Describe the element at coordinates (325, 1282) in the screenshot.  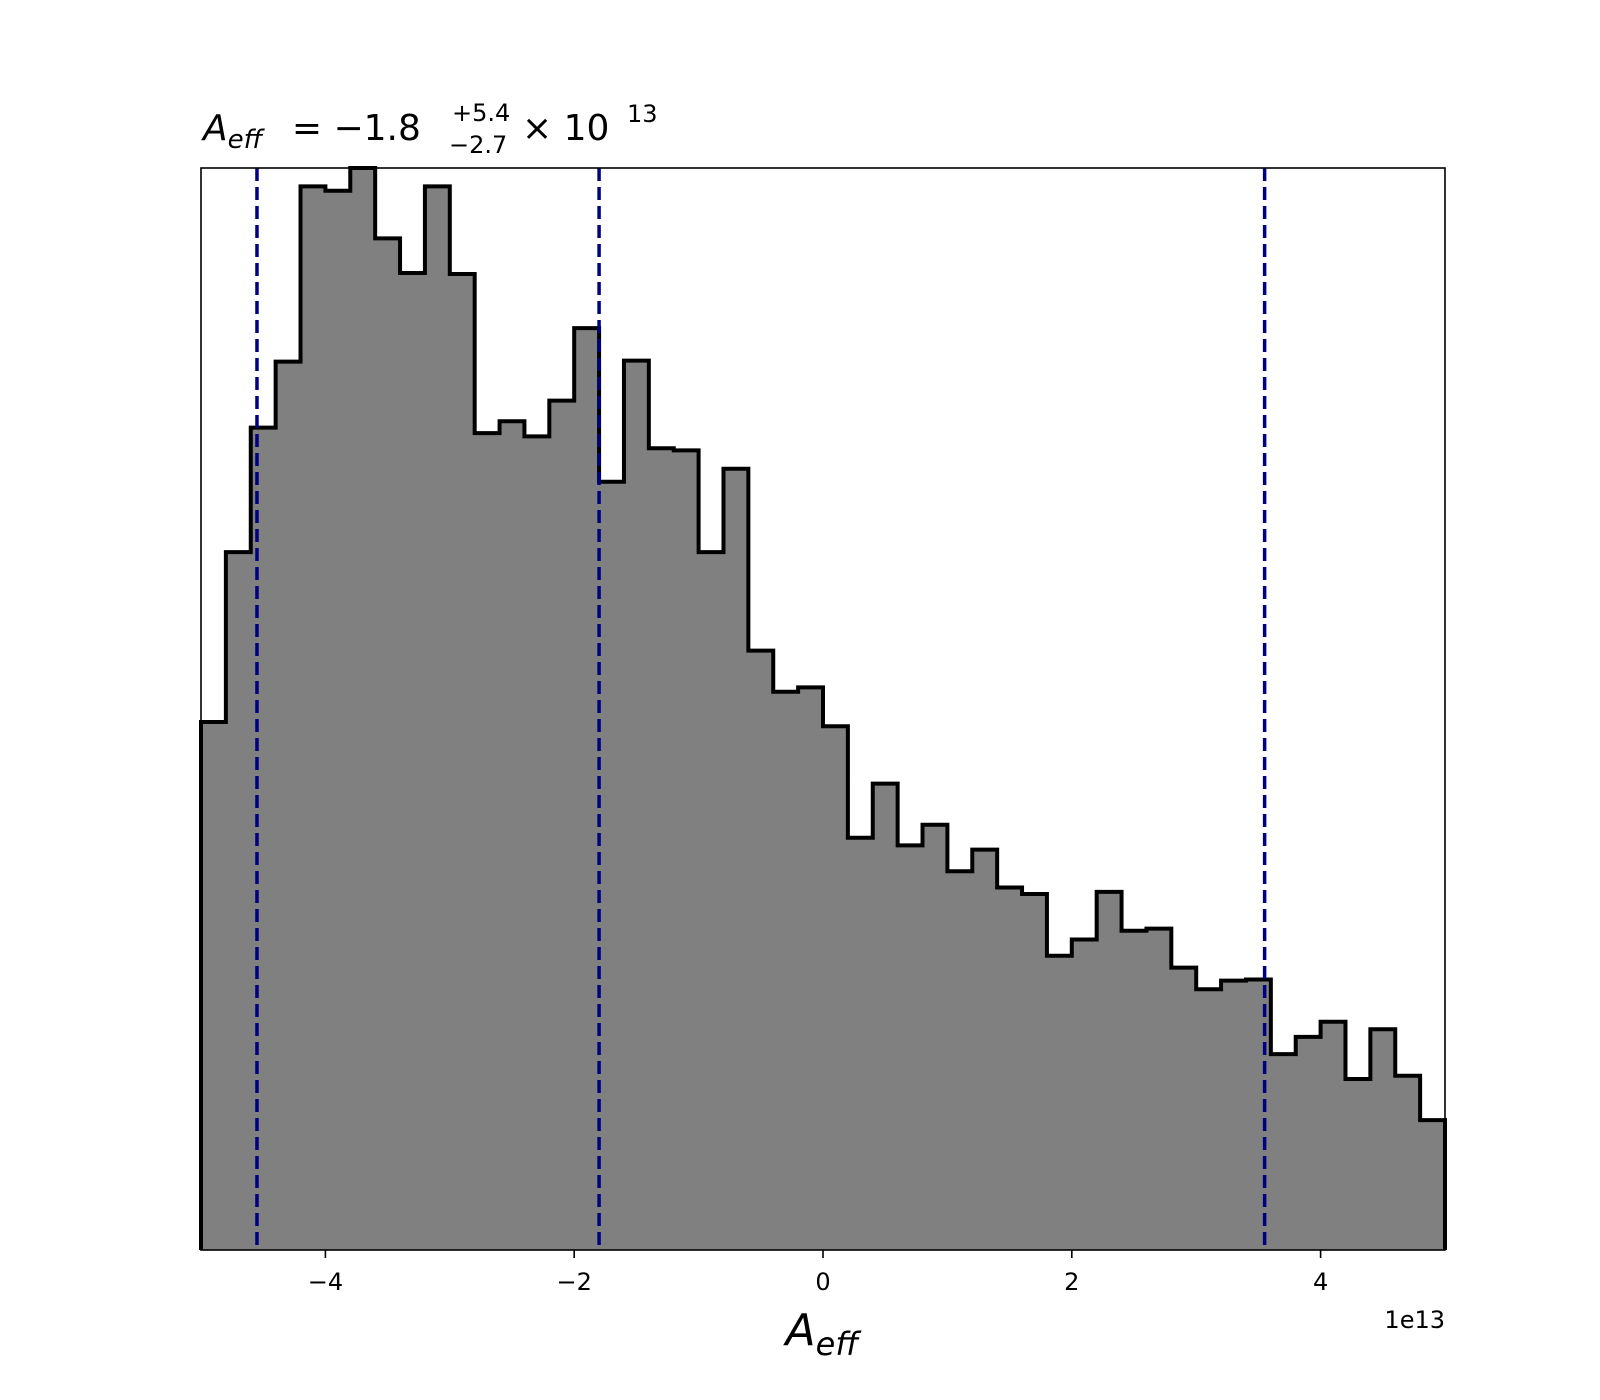
I see `x-tick-label: −4` at that location.